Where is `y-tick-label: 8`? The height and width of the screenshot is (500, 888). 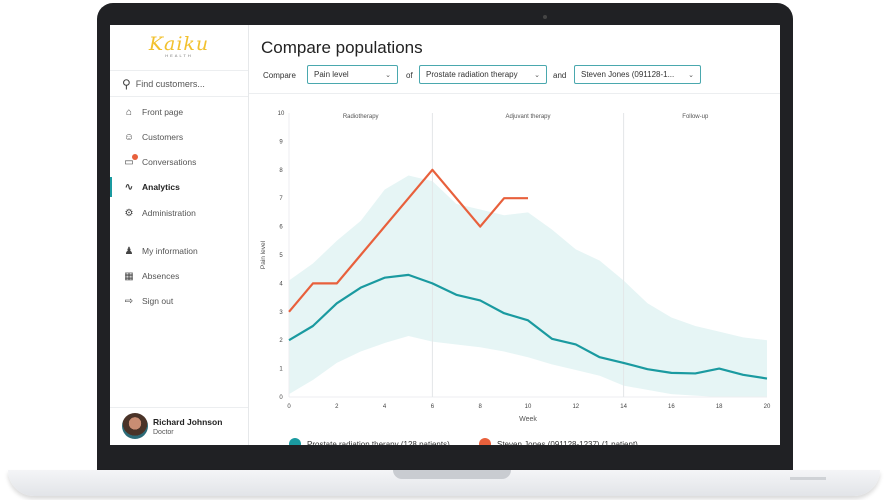 y-tick-label: 8 is located at coordinates (281, 171).